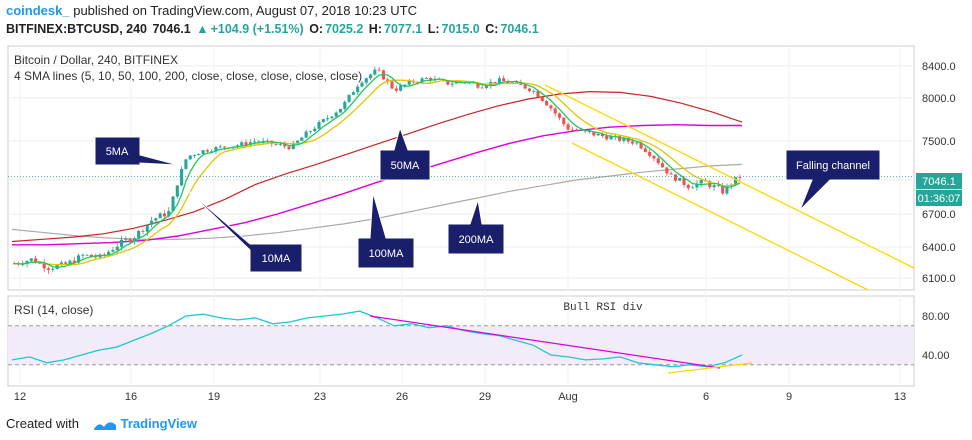 This screenshot has width=972, height=440. What do you see at coordinates (101, 423) in the screenshot?
I see `footer: Created with TradingView` at bounding box center [101, 423].